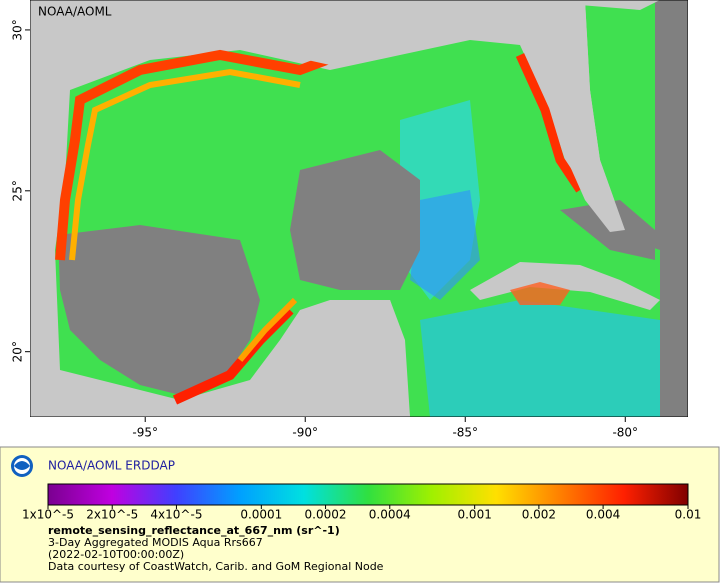 The image size is (720, 583). Describe the element at coordinates (603, 515) in the screenshot. I see `colorbar-tick-label: 0.004` at that location.